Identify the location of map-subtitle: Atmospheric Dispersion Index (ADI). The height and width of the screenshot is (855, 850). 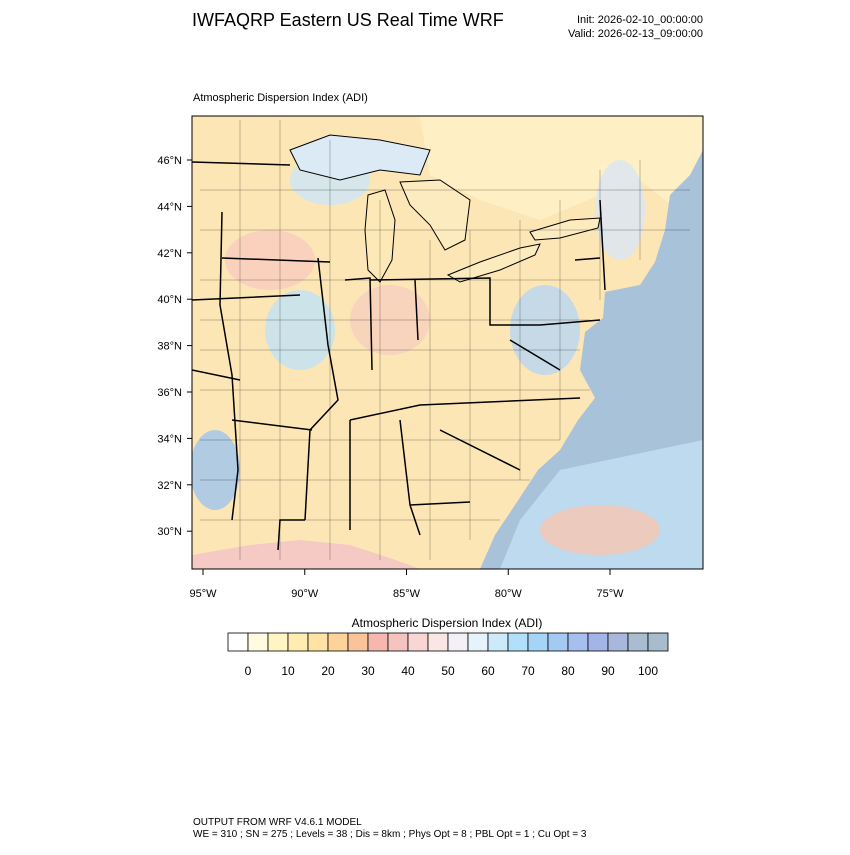
(280, 98).